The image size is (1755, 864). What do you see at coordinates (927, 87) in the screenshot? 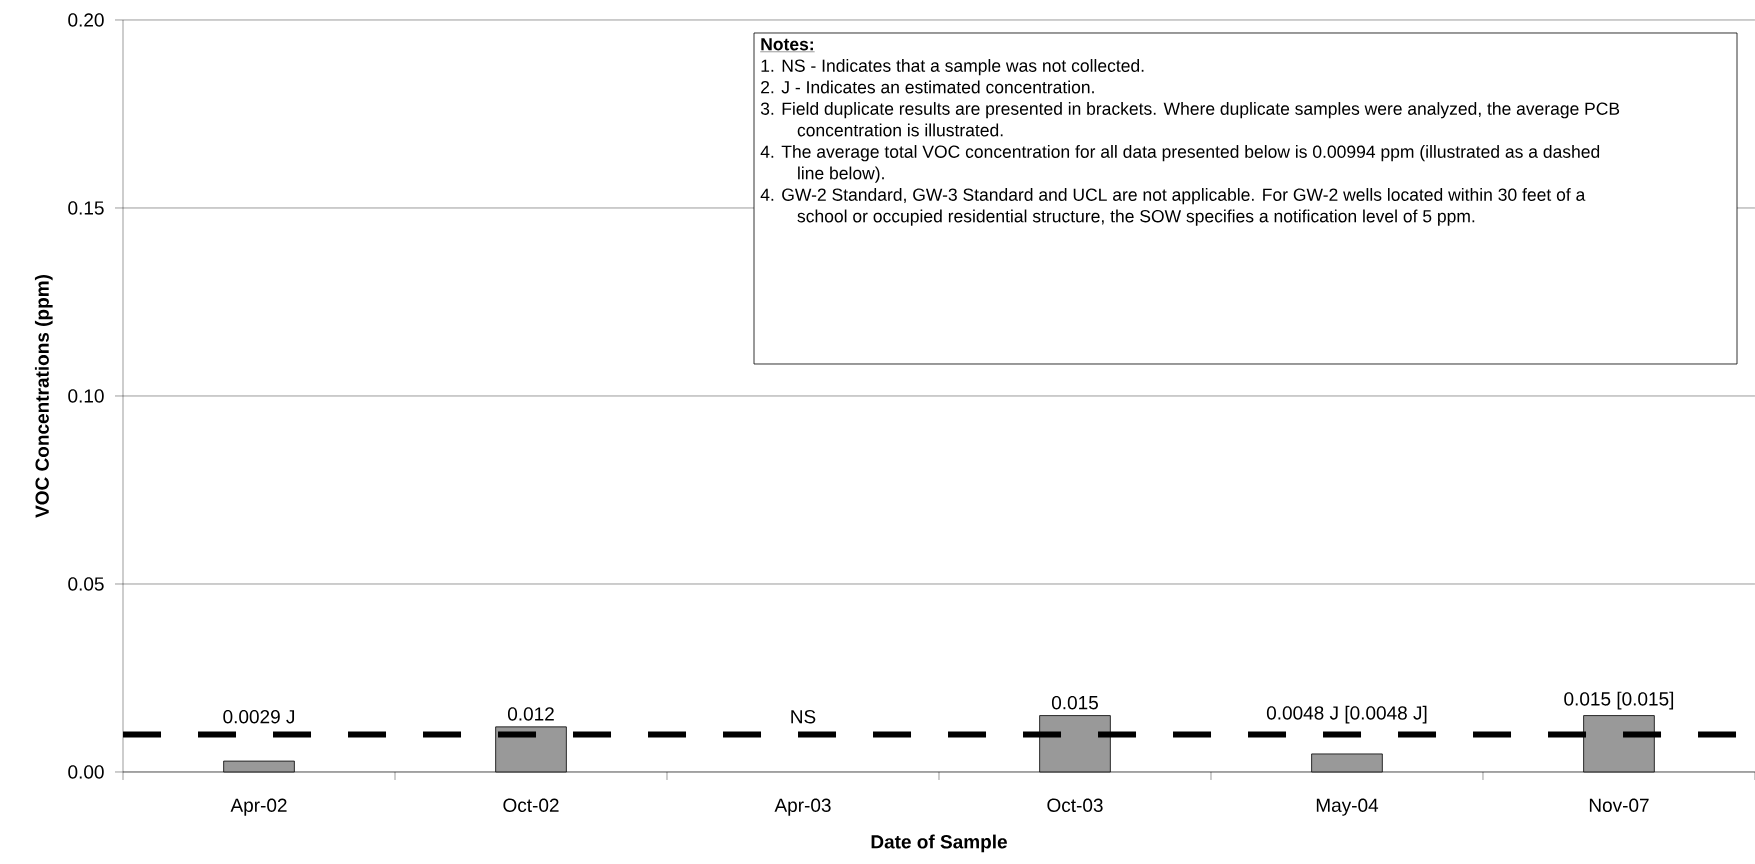
I see `annotation: 2. J - Indicates an estimated concentration.` at bounding box center [927, 87].